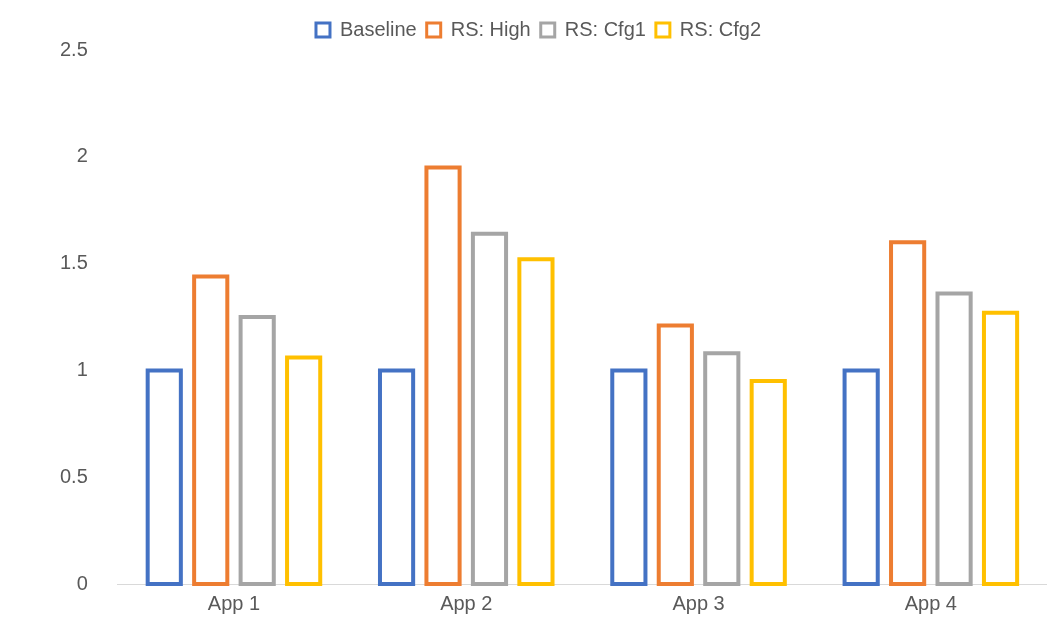  Describe the element at coordinates (73, 475) in the screenshot. I see `y-tick-label: 0.5` at that location.